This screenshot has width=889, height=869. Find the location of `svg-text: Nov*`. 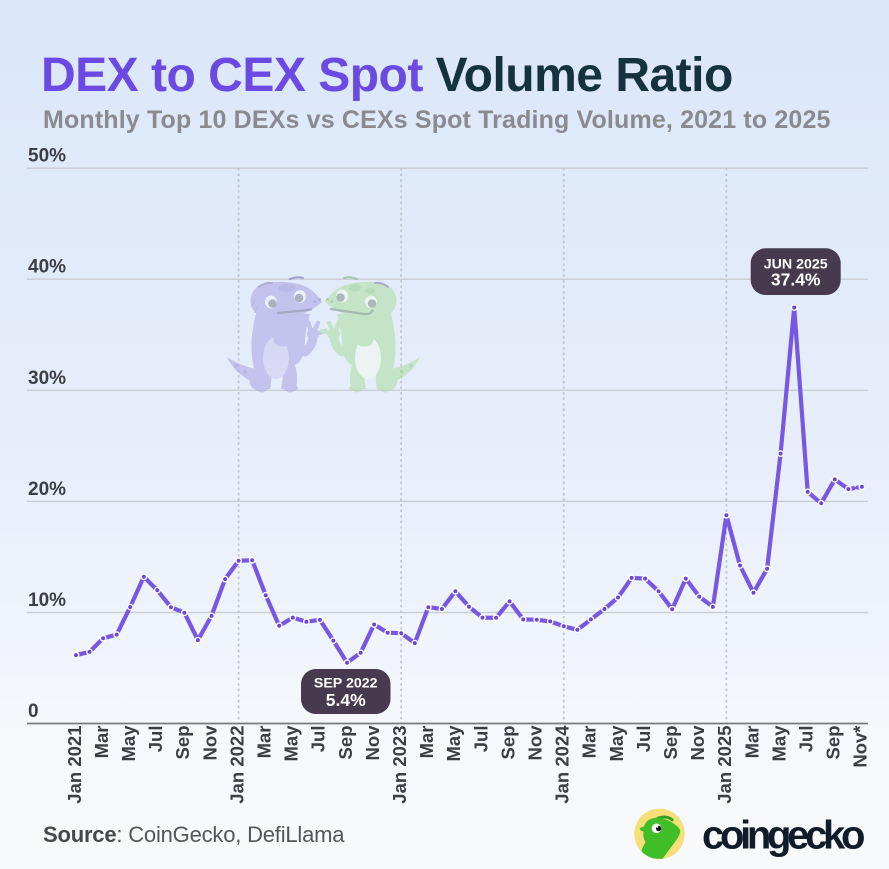

svg-text: Nov* is located at coordinates (860, 746).